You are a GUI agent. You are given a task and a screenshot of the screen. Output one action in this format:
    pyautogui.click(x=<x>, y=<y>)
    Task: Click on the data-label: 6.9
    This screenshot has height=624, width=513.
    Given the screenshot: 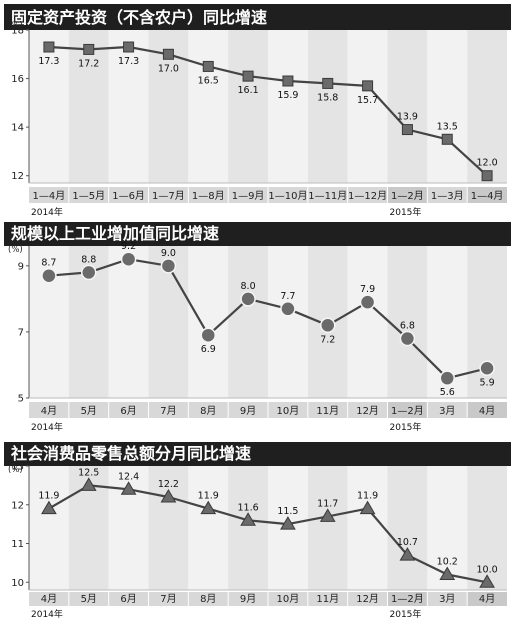 What is the action you would take?
    pyautogui.click(x=208, y=349)
    